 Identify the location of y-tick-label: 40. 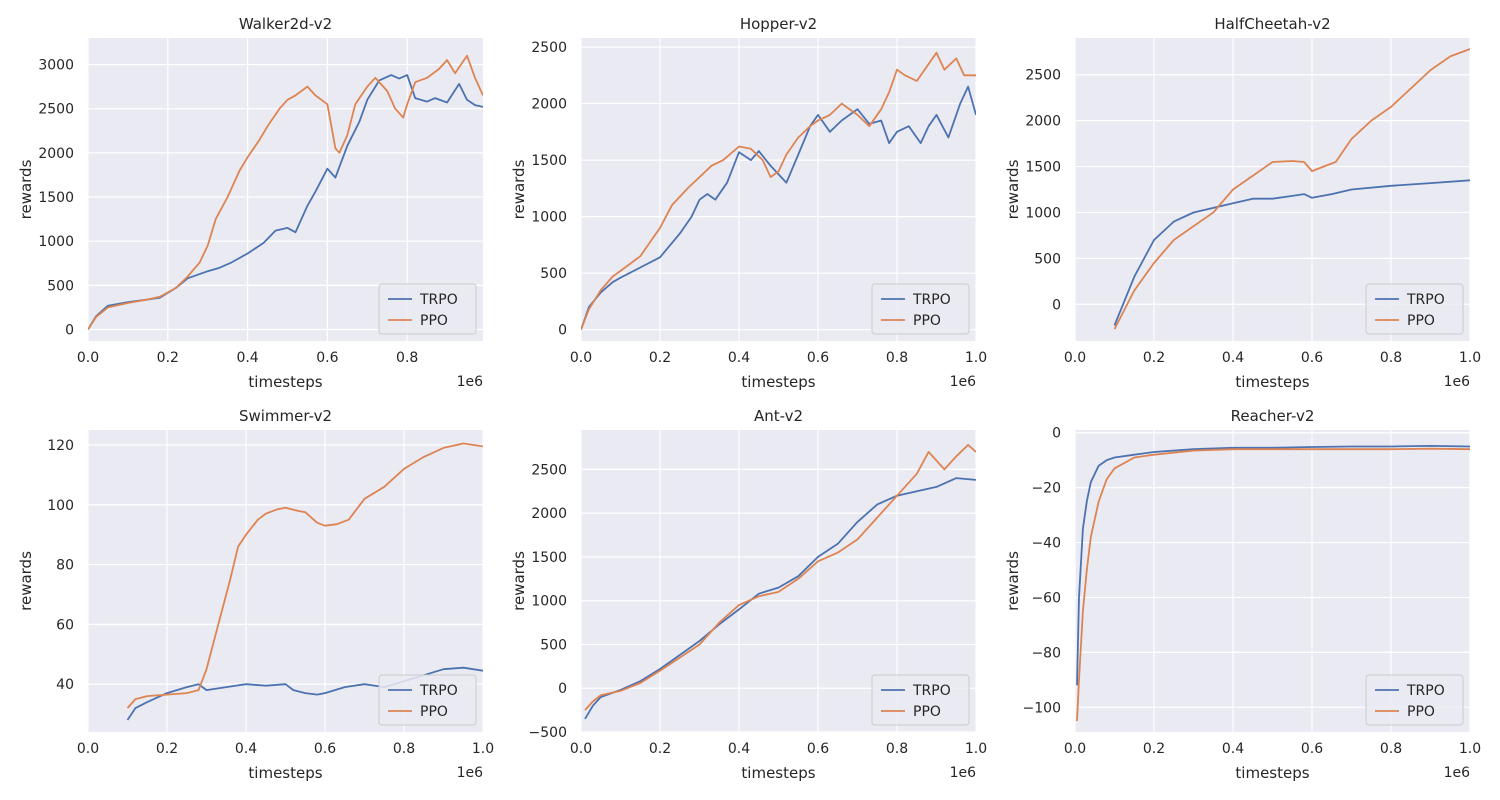
(65, 685).